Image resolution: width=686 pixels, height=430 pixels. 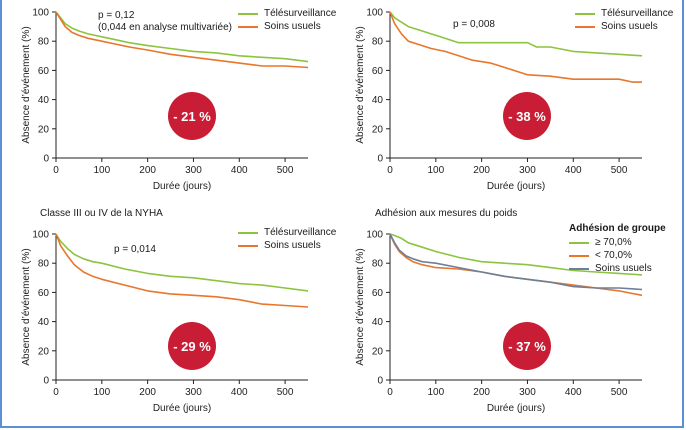 What do you see at coordinates (378, 322) in the screenshot?
I see `chart-4-y-tick-label-40: 40` at bounding box center [378, 322].